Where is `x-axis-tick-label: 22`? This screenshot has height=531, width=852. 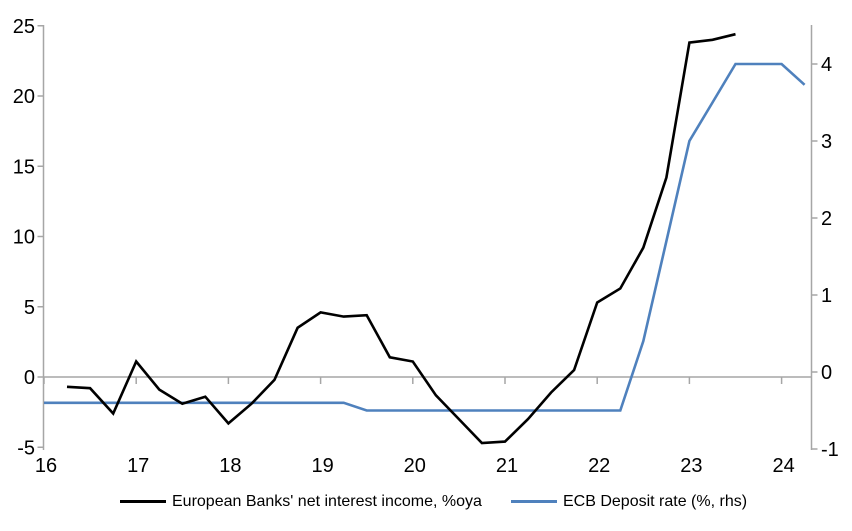 x-axis-tick-label: 22 is located at coordinates (599, 466).